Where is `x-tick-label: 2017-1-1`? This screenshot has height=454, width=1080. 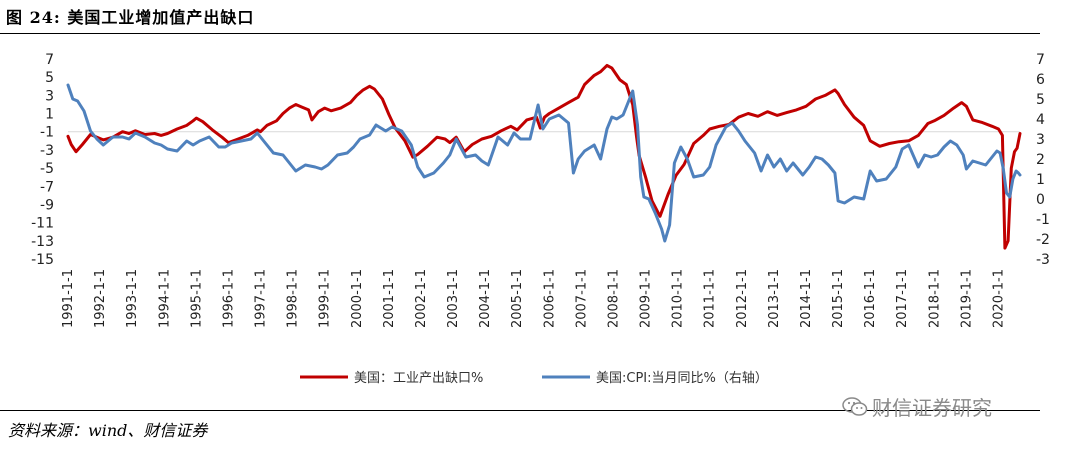 x-tick-label: 2017-1-1 is located at coordinates (902, 298).